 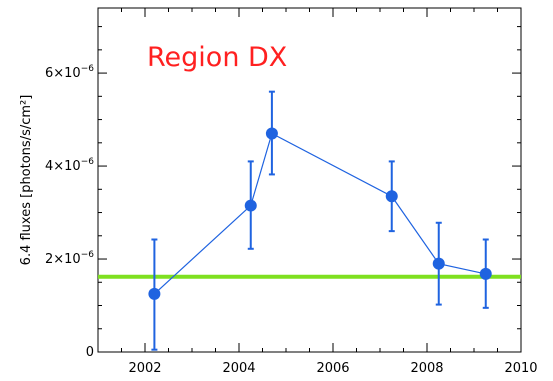 What do you see at coordinates (217, 57) in the screenshot?
I see `region-annotation: Region DX` at bounding box center [217, 57].